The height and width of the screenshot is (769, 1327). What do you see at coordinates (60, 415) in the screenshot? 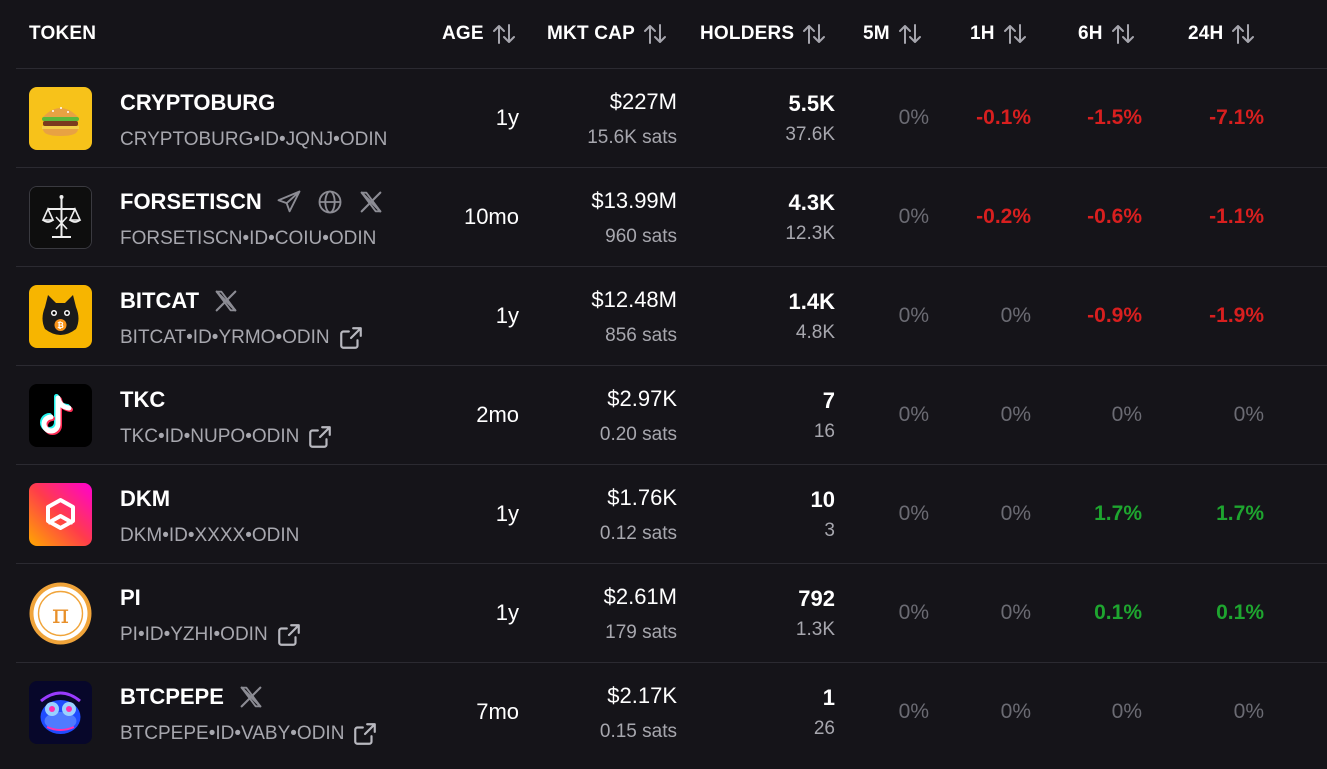
I see `tkc-logo` at bounding box center [60, 415].